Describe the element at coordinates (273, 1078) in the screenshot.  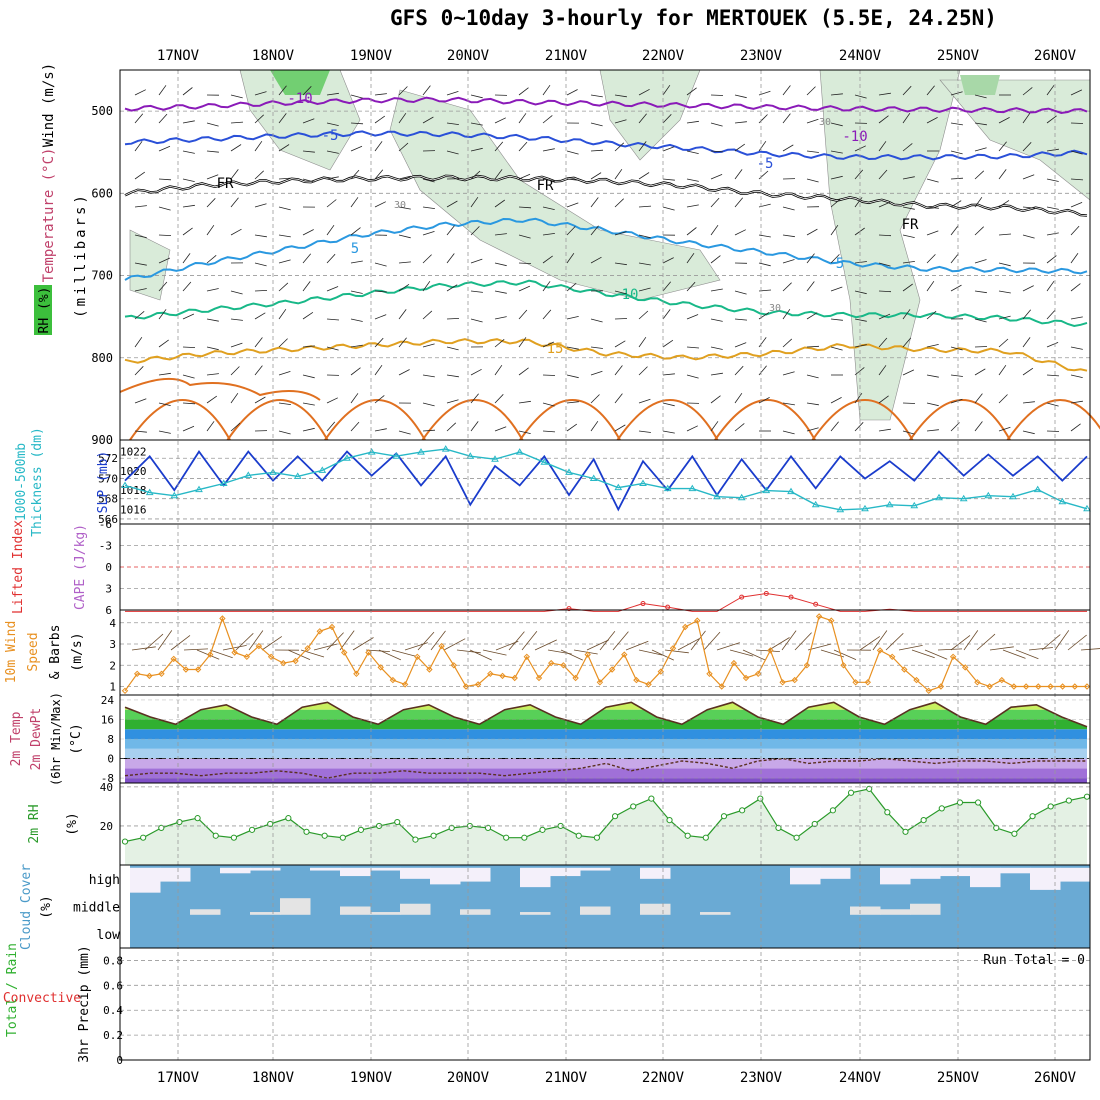
I see `date-bottom-18NOV: 18NOV` at that location.